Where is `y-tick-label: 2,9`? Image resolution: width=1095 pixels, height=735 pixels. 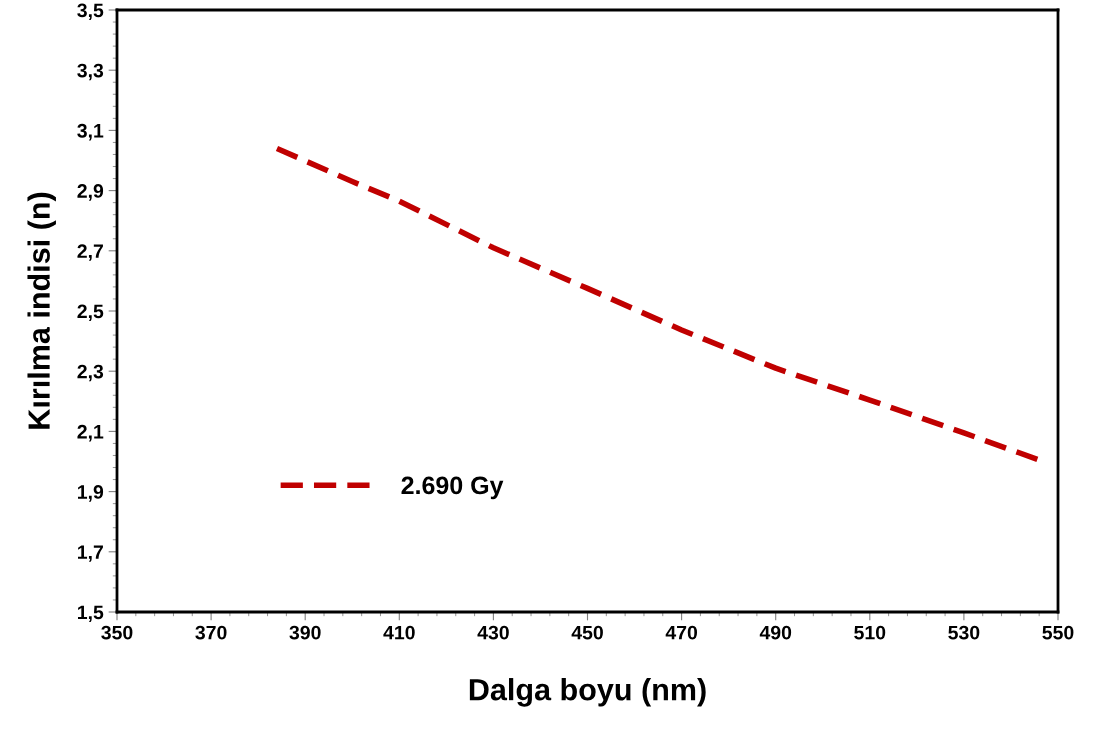 y-tick-label: 2,9 is located at coordinates (90, 192).